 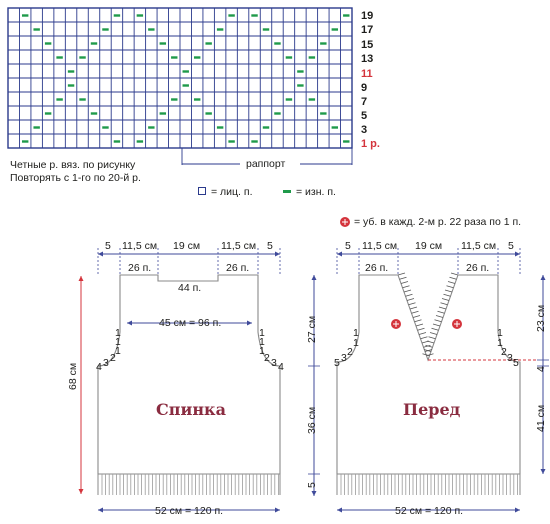 I want to click on front-dim-5-left: 5, so click(x=348, y=246).